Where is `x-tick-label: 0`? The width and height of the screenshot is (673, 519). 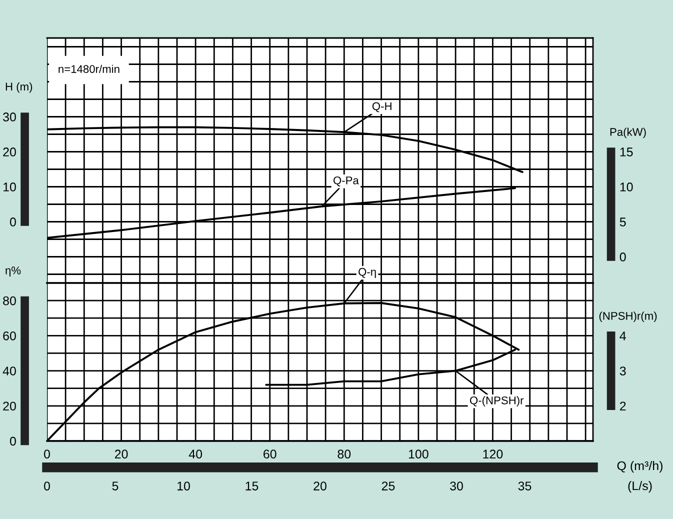
x-tick-label: 0 is located at coordinates (47, 454).